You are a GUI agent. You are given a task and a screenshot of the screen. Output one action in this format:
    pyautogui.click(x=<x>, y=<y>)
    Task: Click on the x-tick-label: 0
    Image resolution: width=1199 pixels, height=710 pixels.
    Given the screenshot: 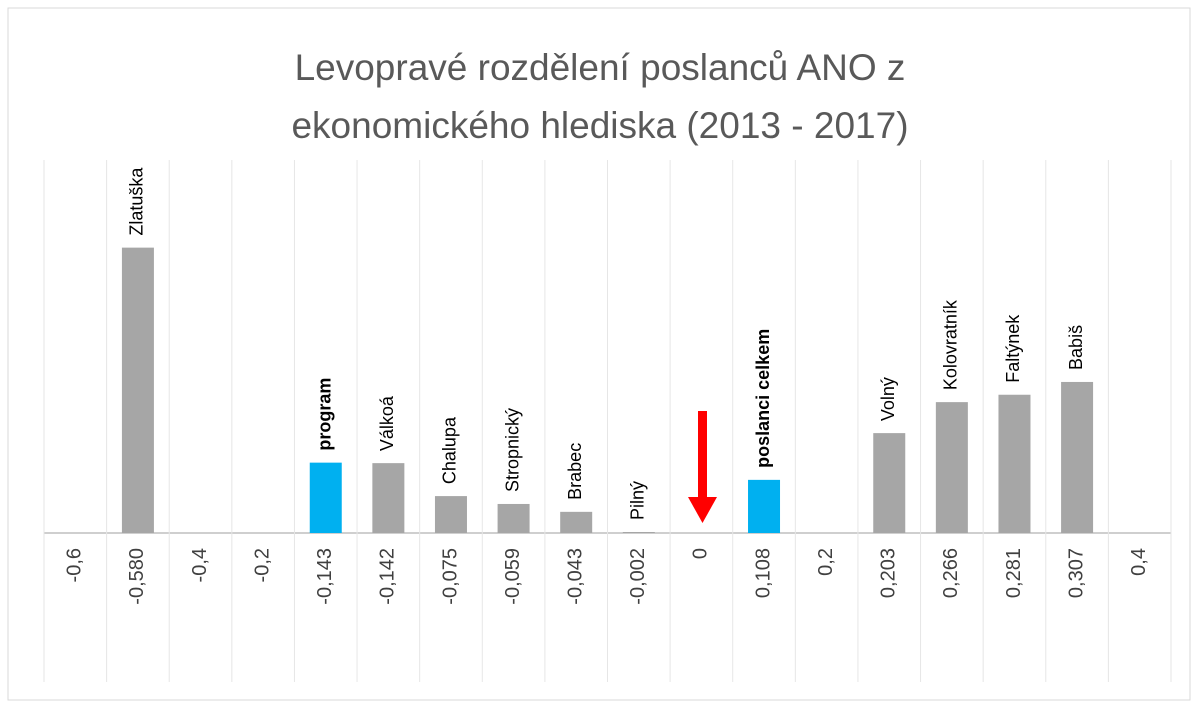 What is the action you would take?
    pyautogui.click(x=701, y=553)
    